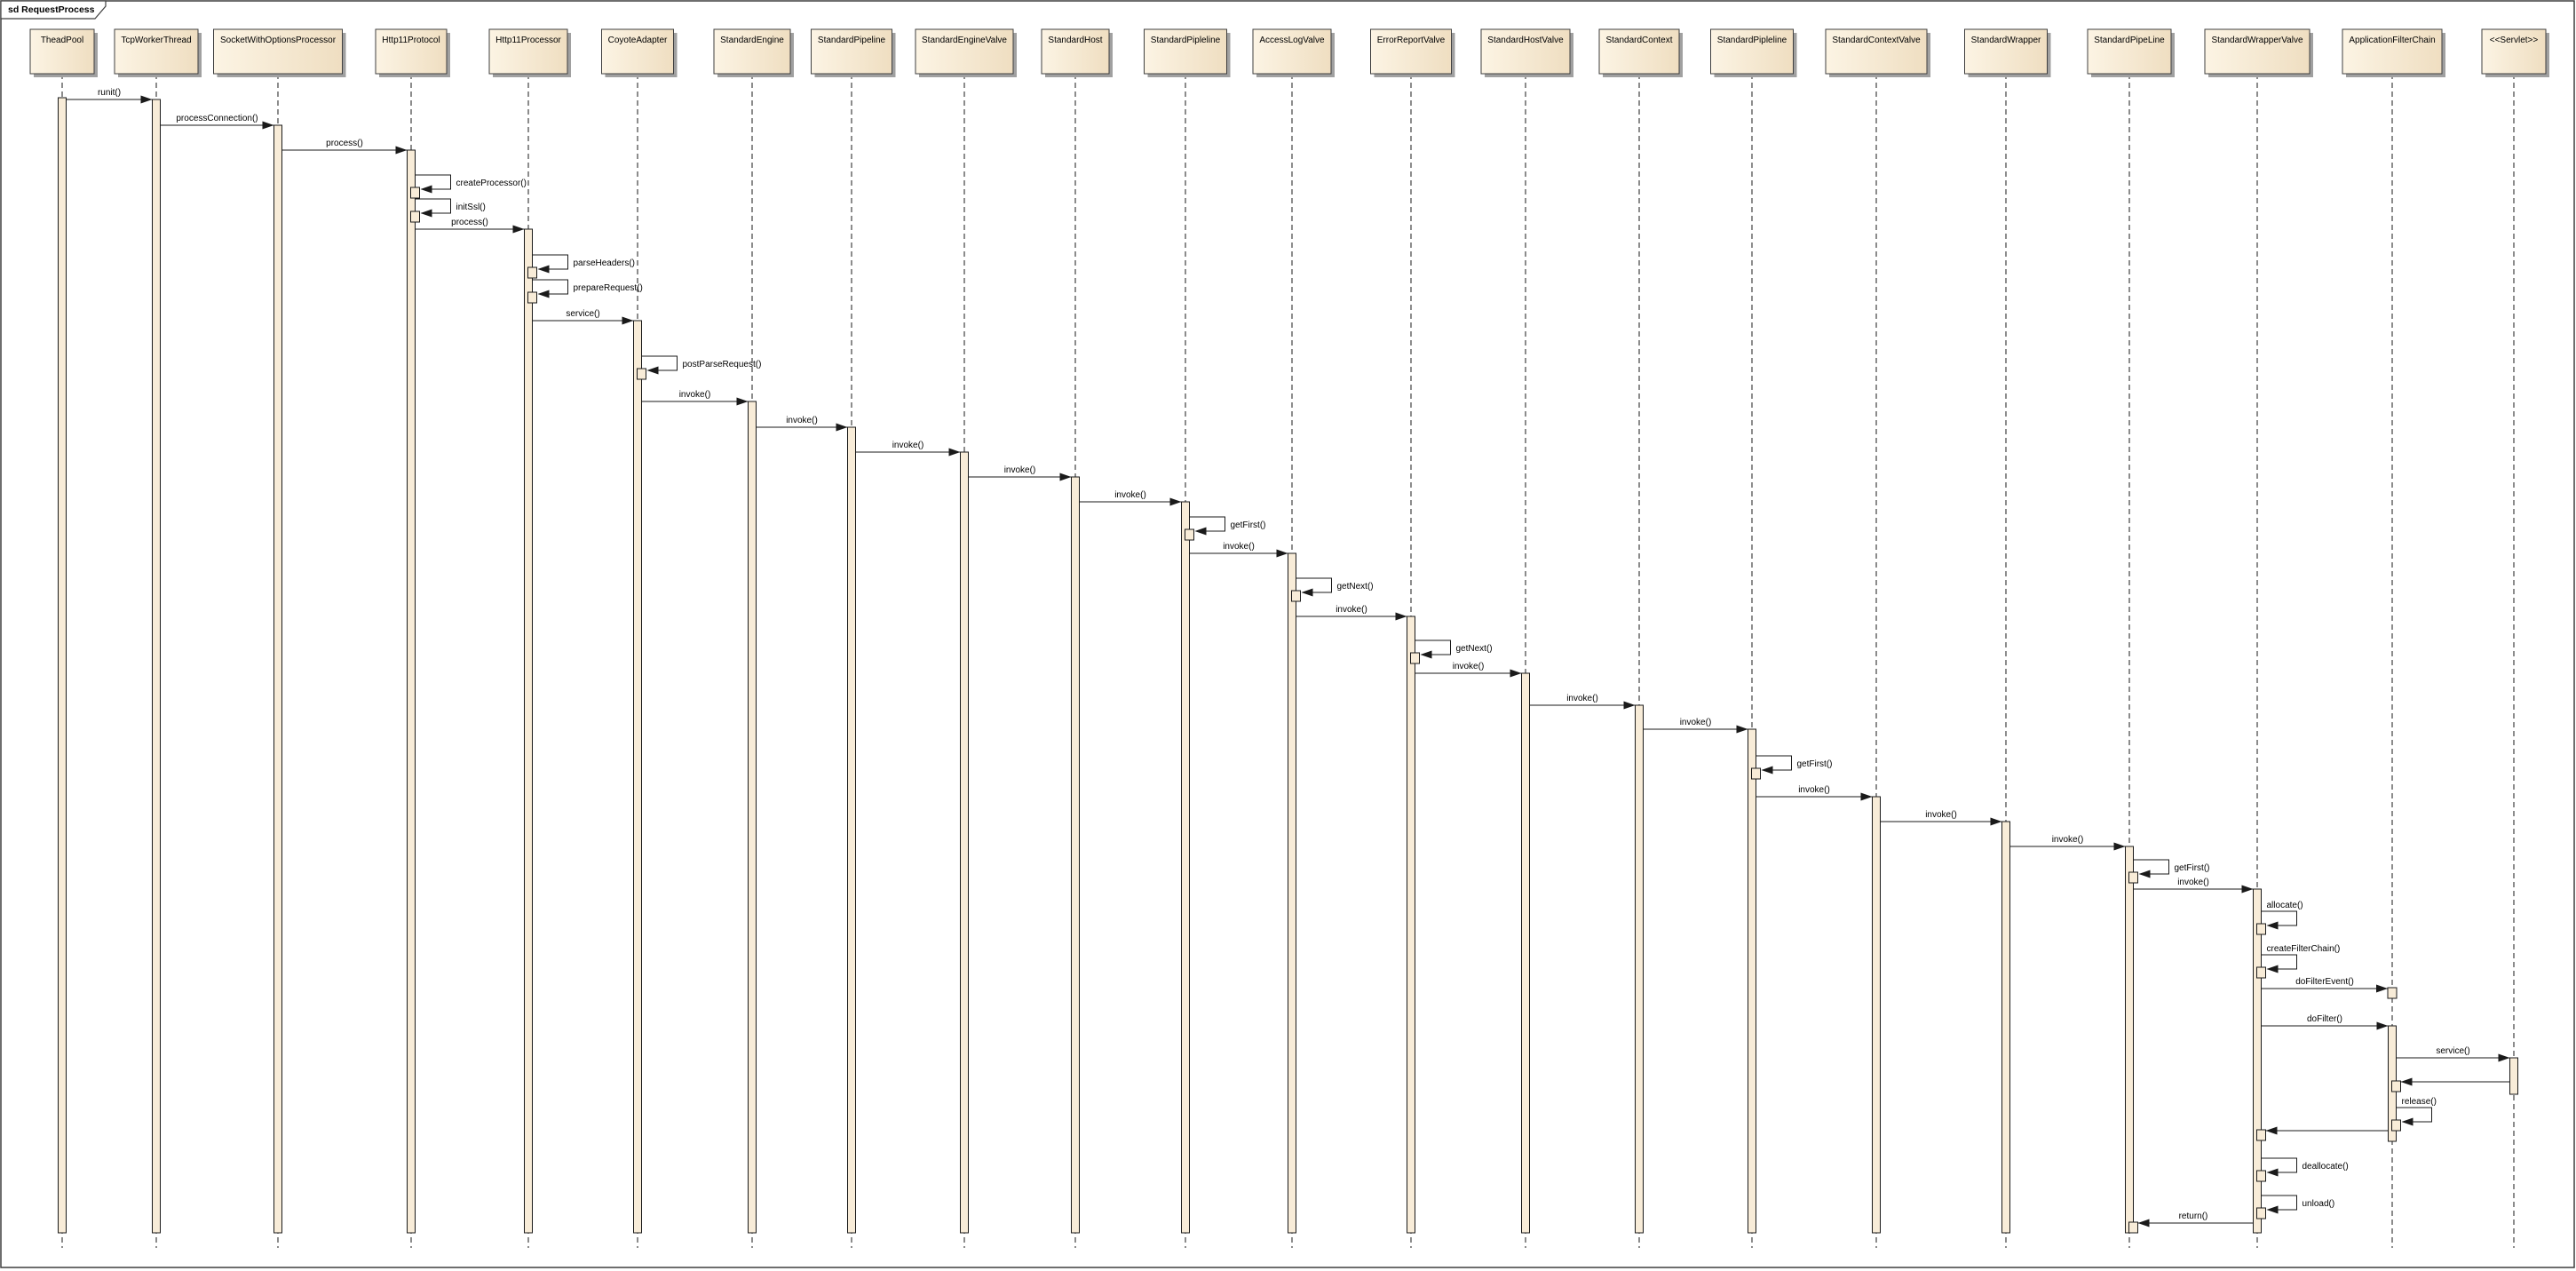 This screenshot has width=2576, height=1271. I want to click on message-label: runit(), so click(110, 93).